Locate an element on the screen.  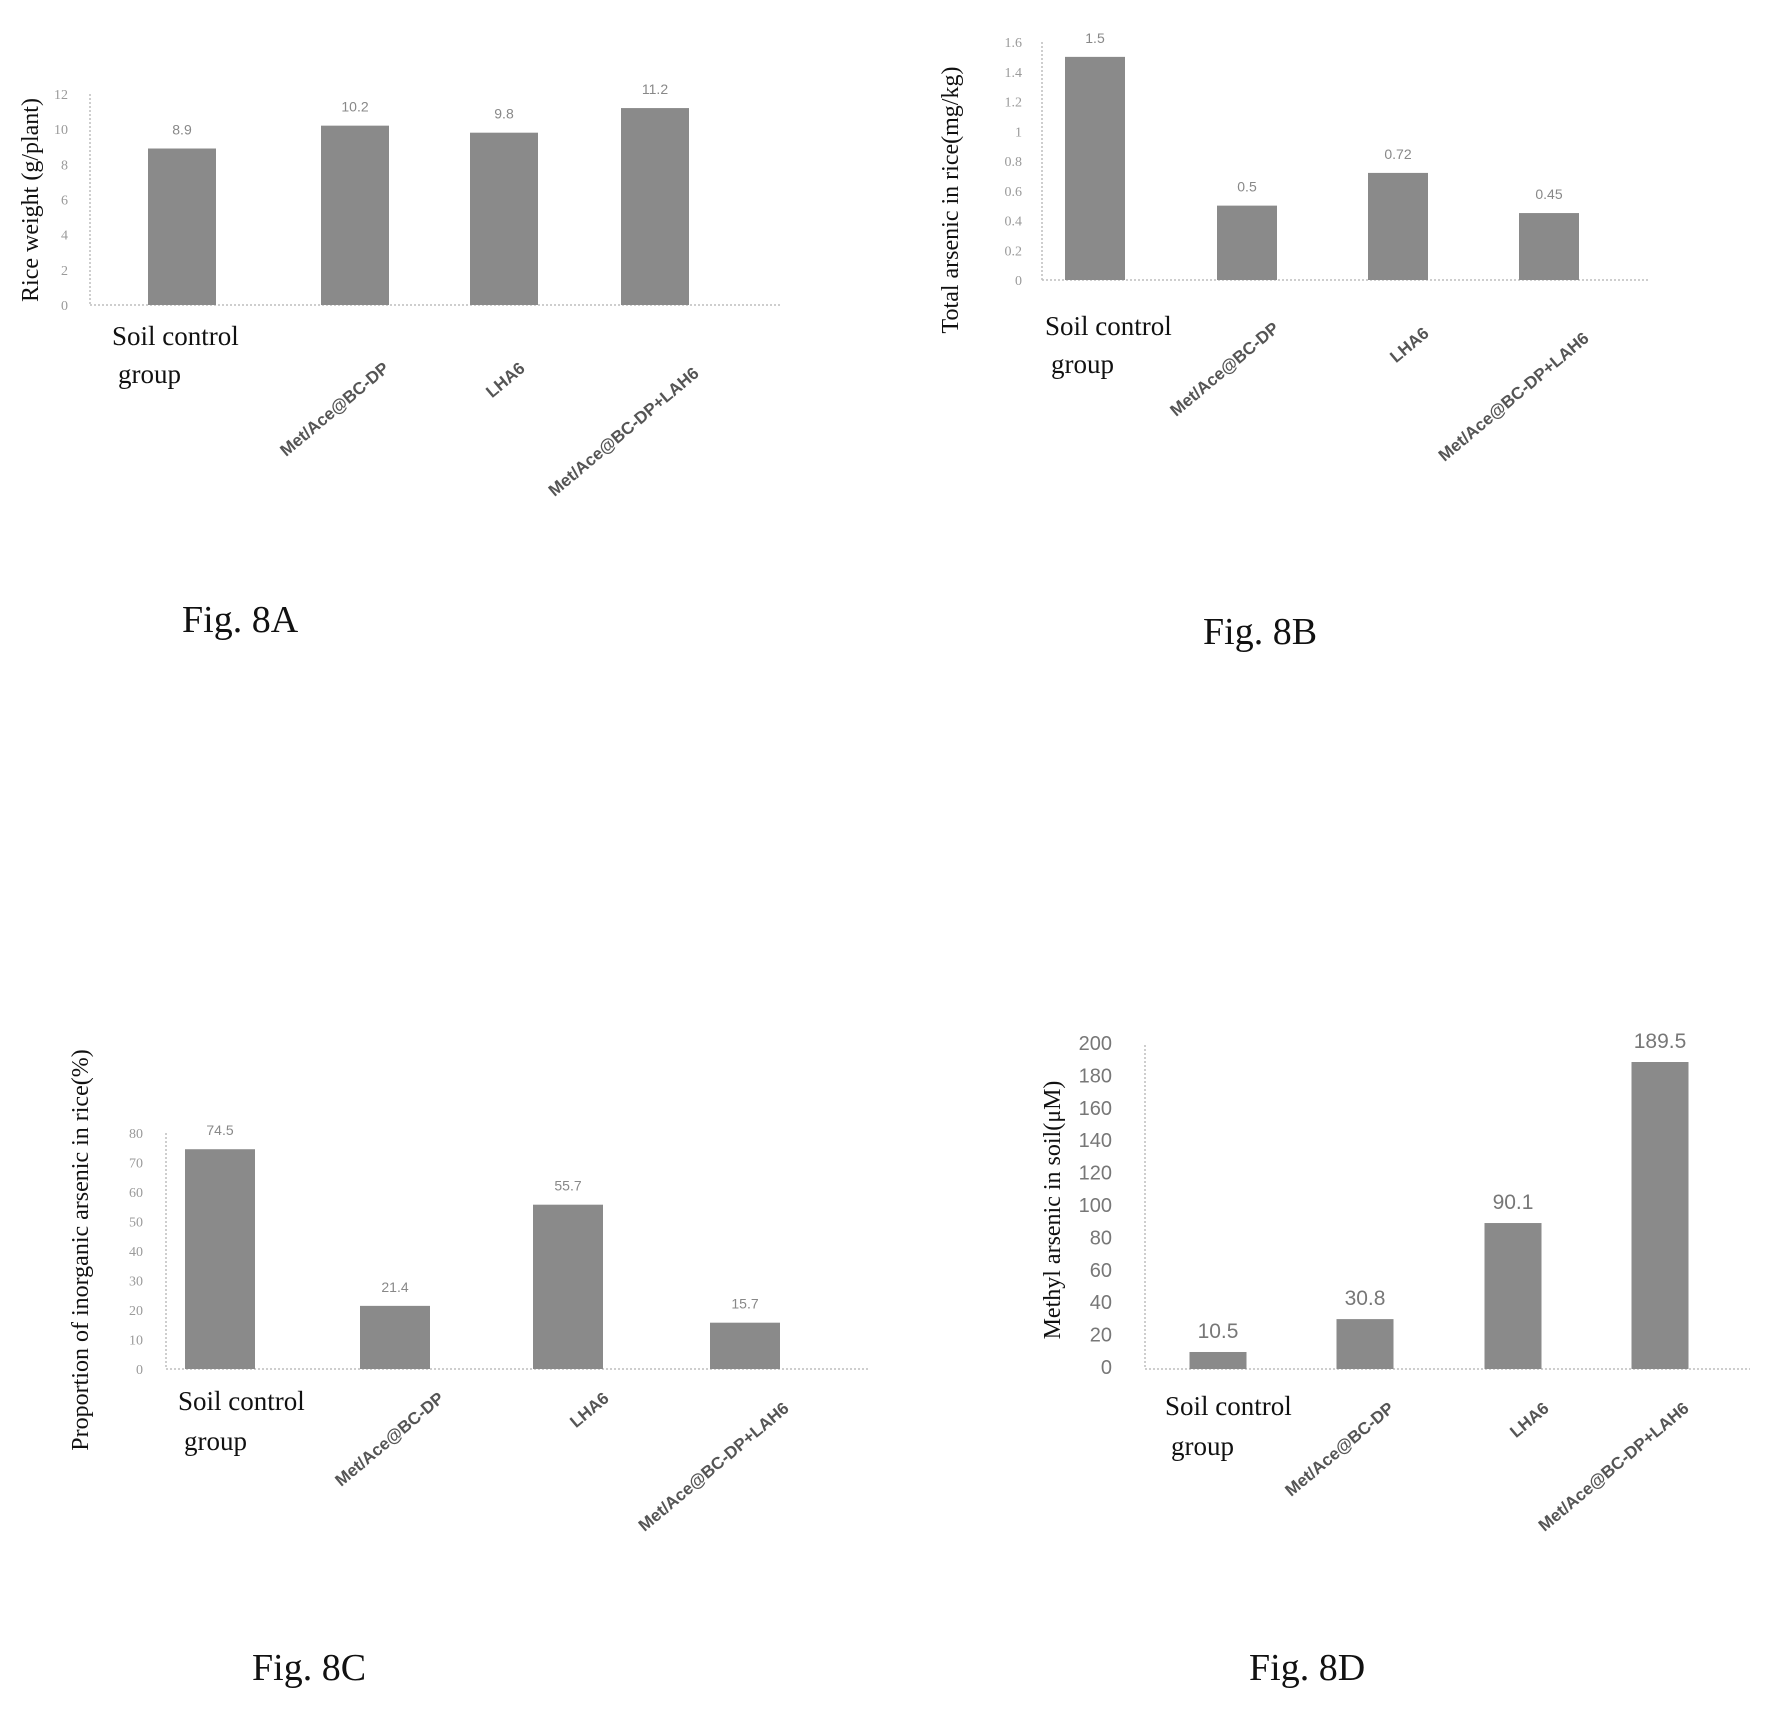
y-axis-label: Methyl arsenic in soil(μM) is located at coordinates (1053, 1210).